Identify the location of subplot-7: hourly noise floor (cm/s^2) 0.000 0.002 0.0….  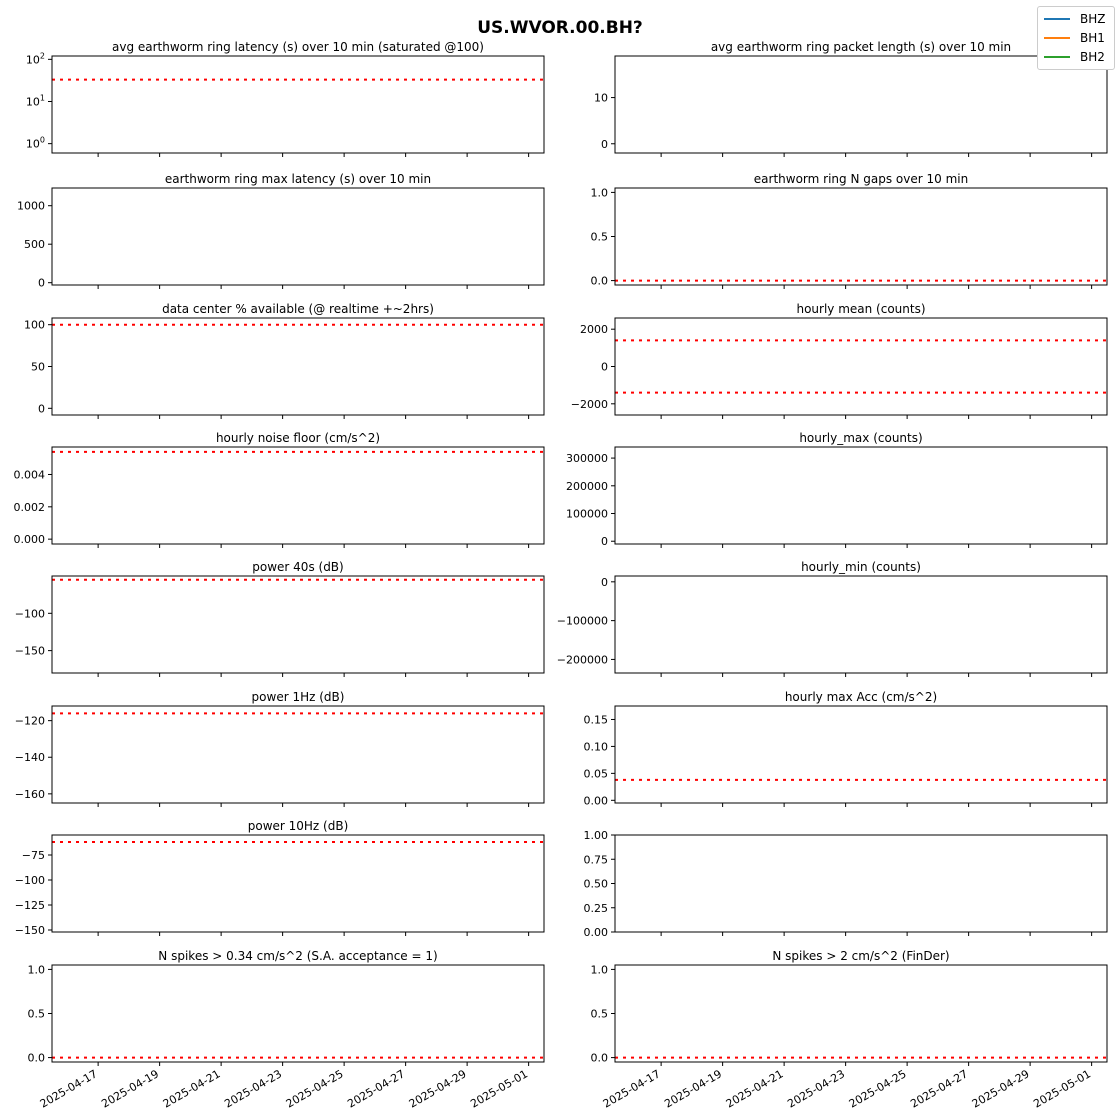
(279, 489).